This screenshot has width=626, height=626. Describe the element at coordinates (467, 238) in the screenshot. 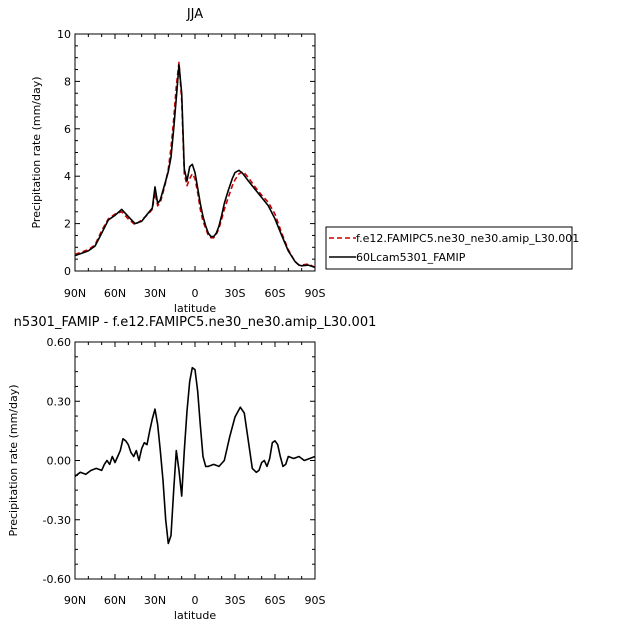

I see `legend-label-1: f.e12.FAMIPC5.ne30_ne30.amip_L30.001` at that location.